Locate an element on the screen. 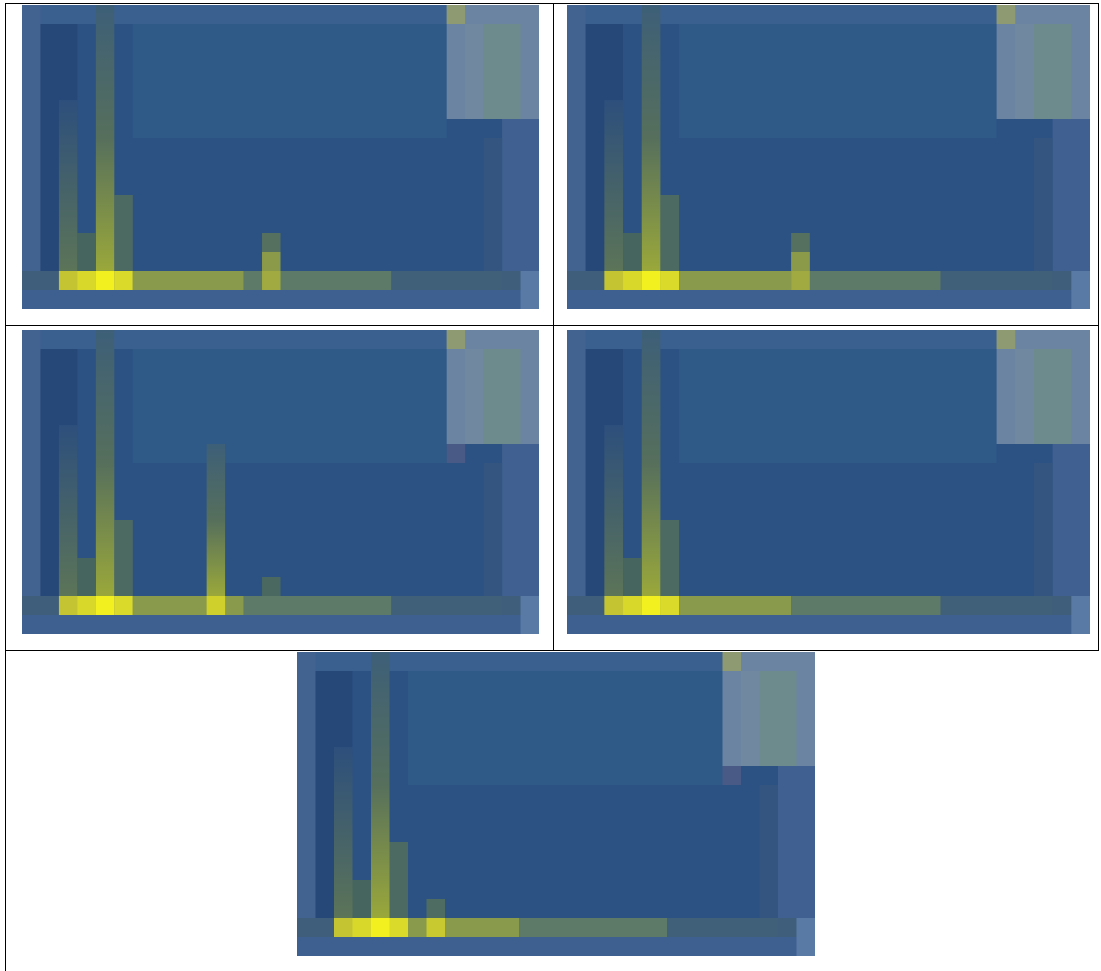 Image resolution: width=1101 pixels, height=971 pixels. border-top is located at coordinates (552, 3).